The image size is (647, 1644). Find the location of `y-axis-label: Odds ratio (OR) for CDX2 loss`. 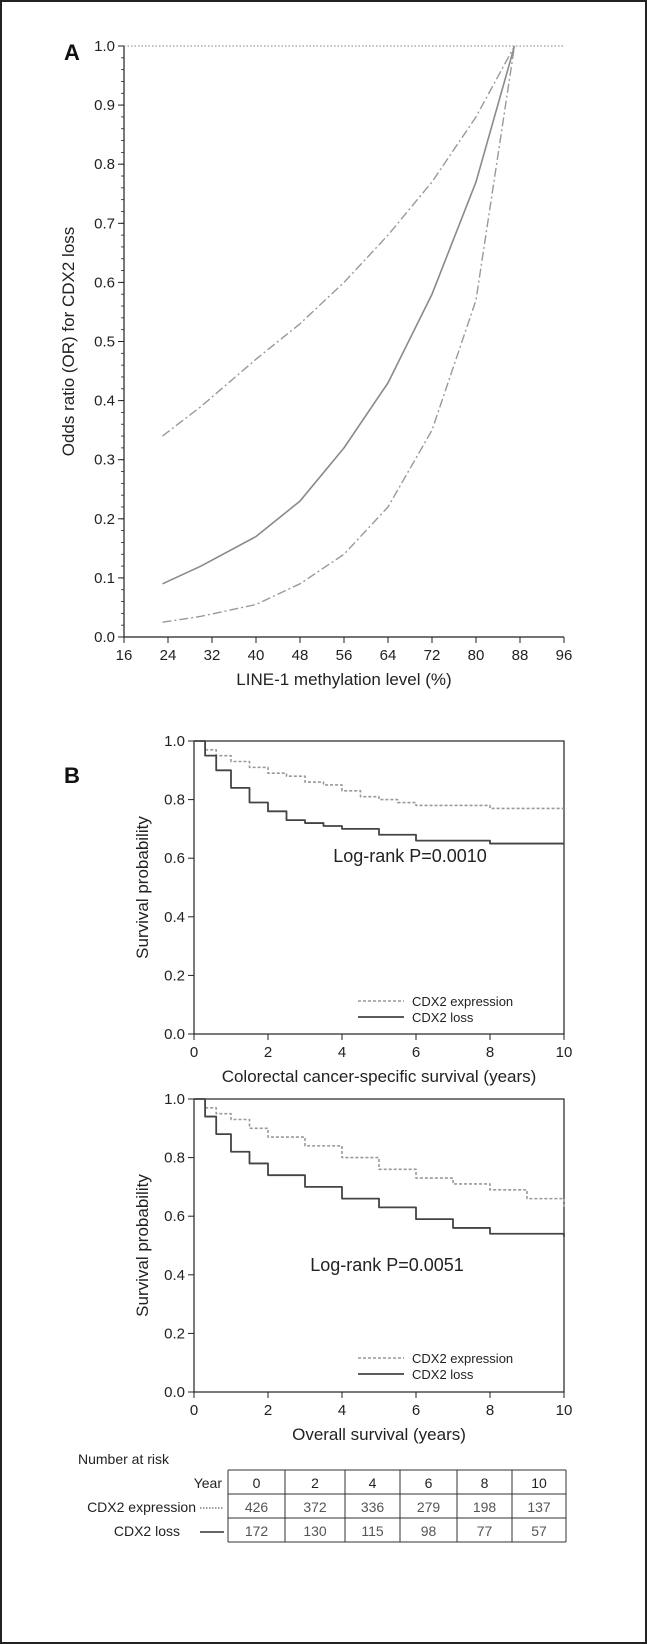

y-axis-label: Odds ratio (OR) for CDX2 loss is located at coordinates (68, 342).